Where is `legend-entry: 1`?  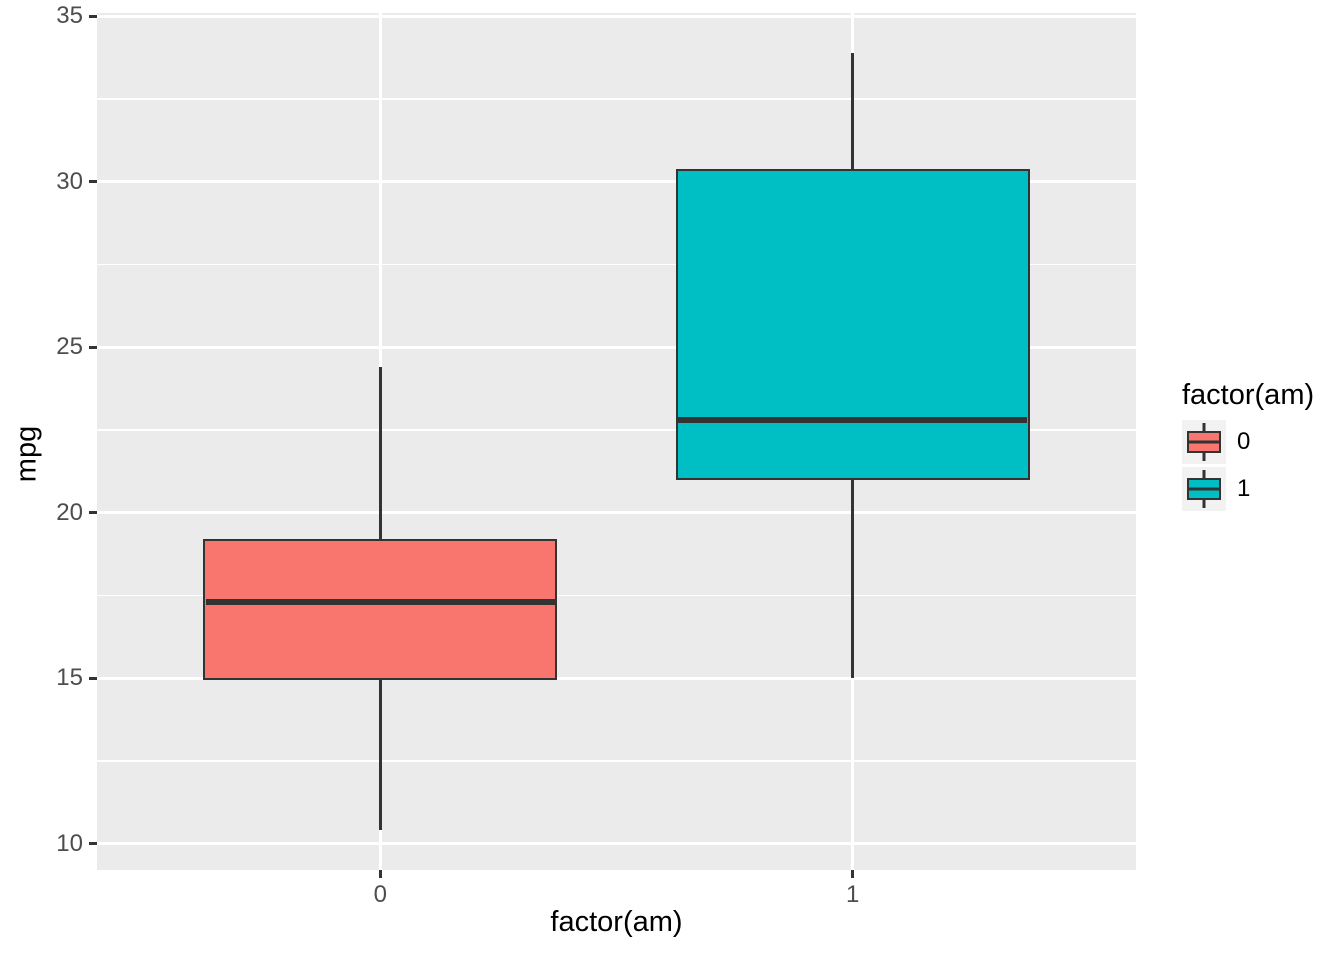
legend-entry: 1 is located at coordinates (1248, 489).